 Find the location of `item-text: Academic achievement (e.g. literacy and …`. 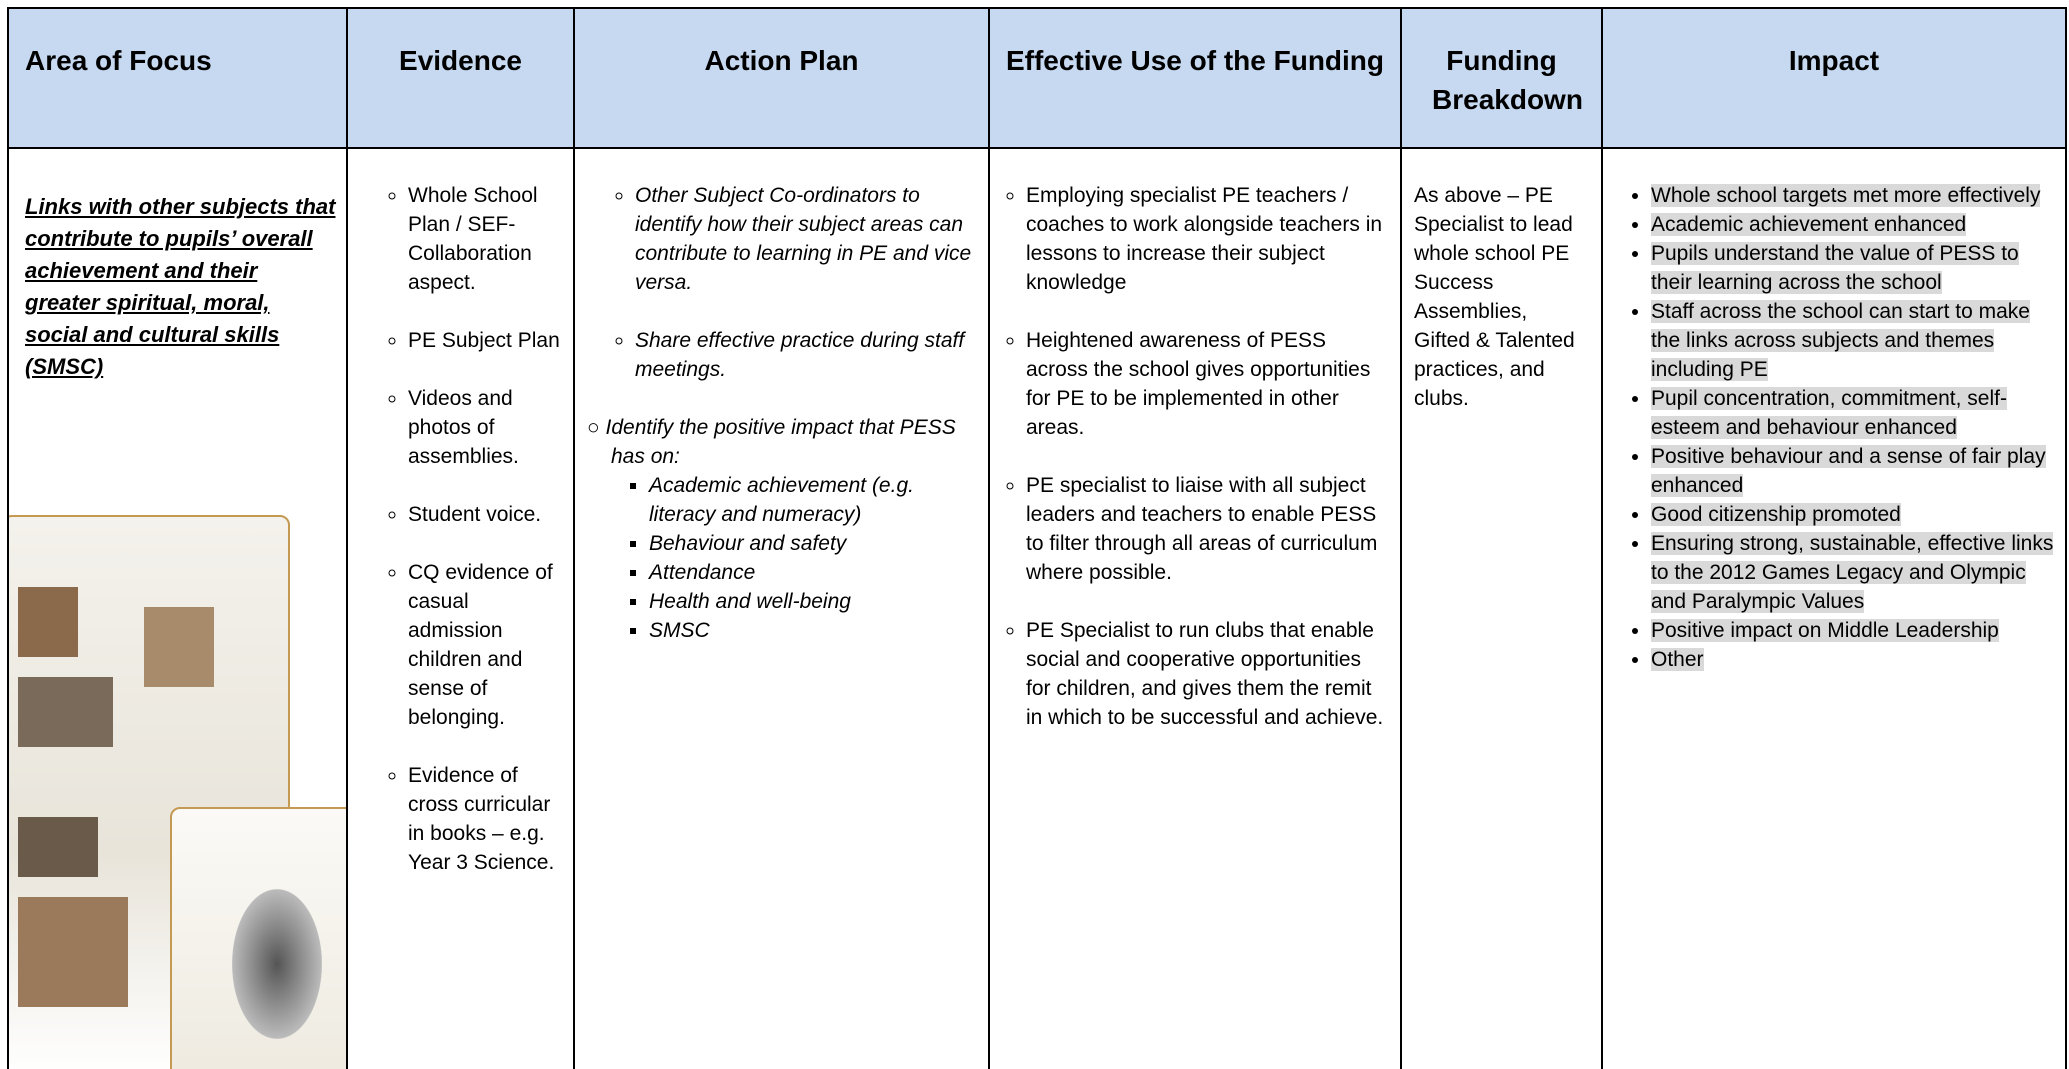

item-text: Academic achievement (e.g. literacy and … is located at coordinates (781, 500).